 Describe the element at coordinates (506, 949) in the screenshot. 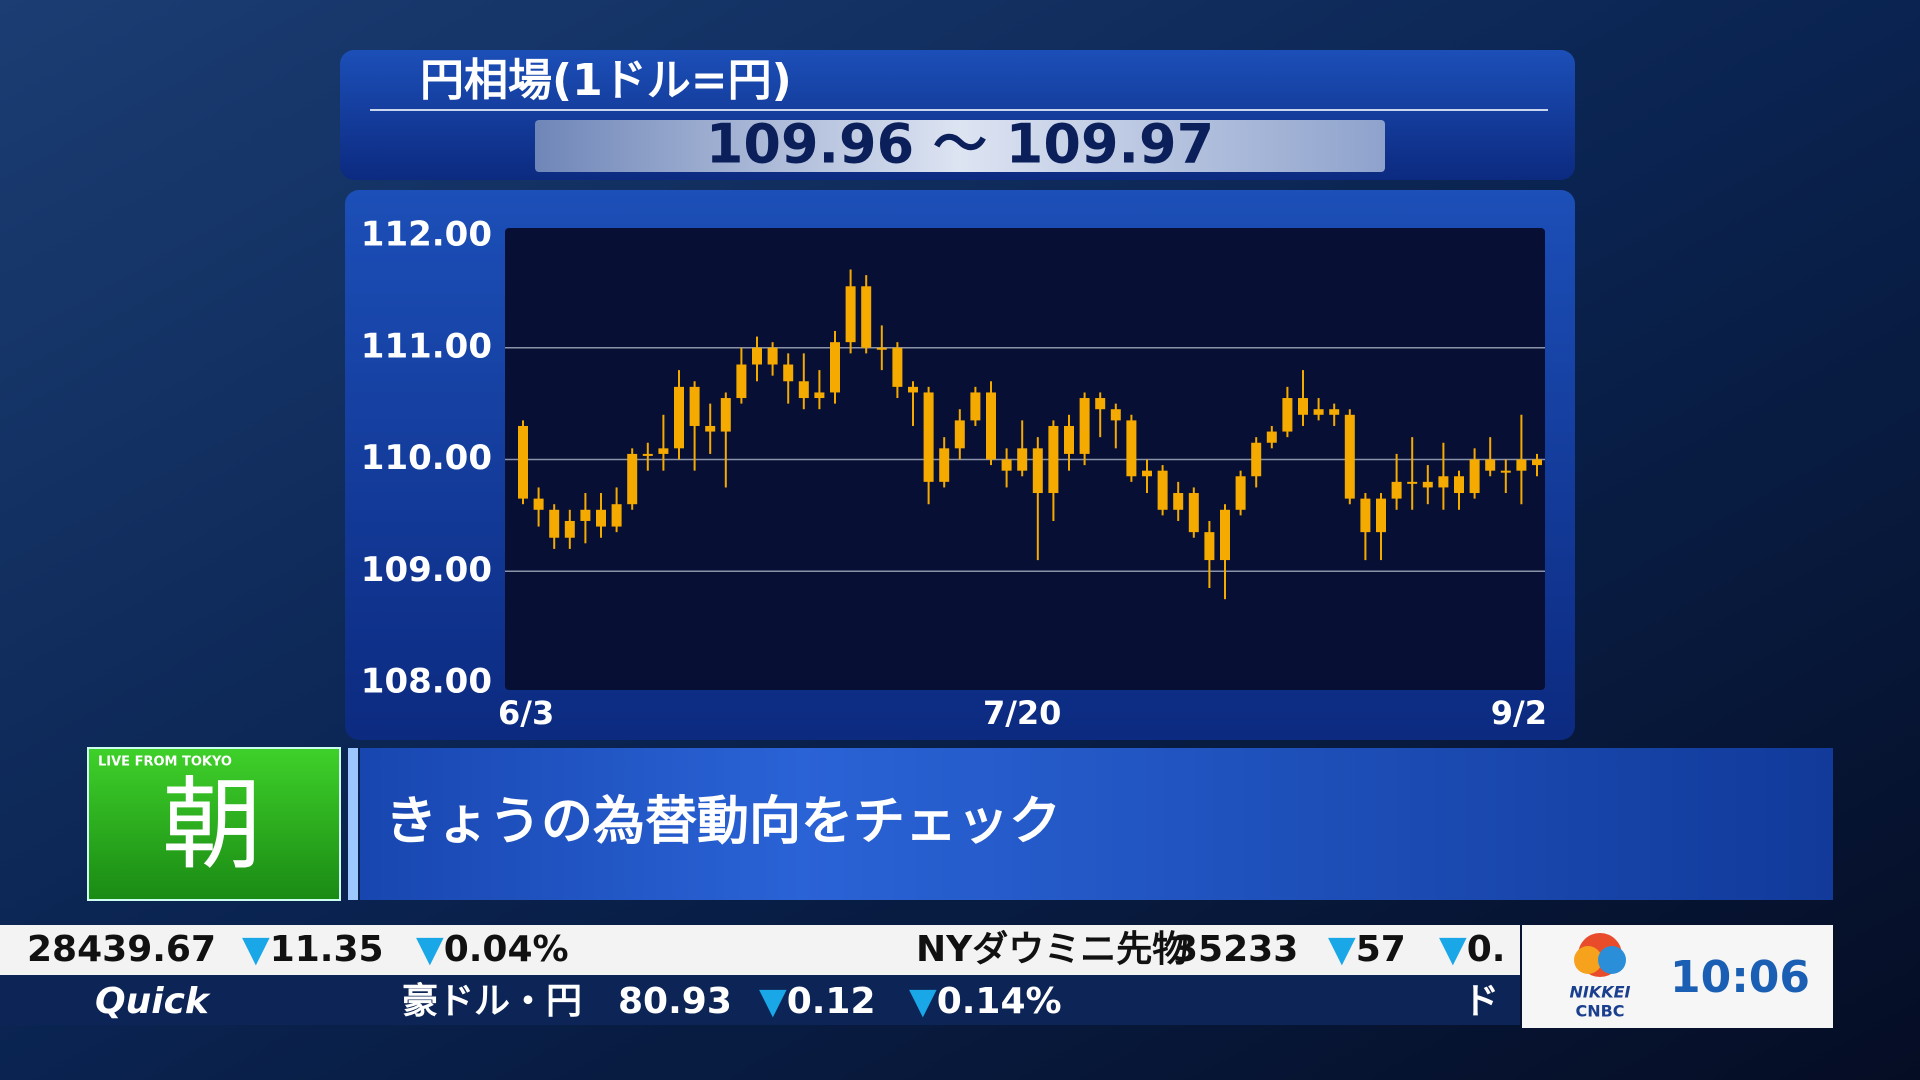

I see `ticker-text: 0.04%` at that location.